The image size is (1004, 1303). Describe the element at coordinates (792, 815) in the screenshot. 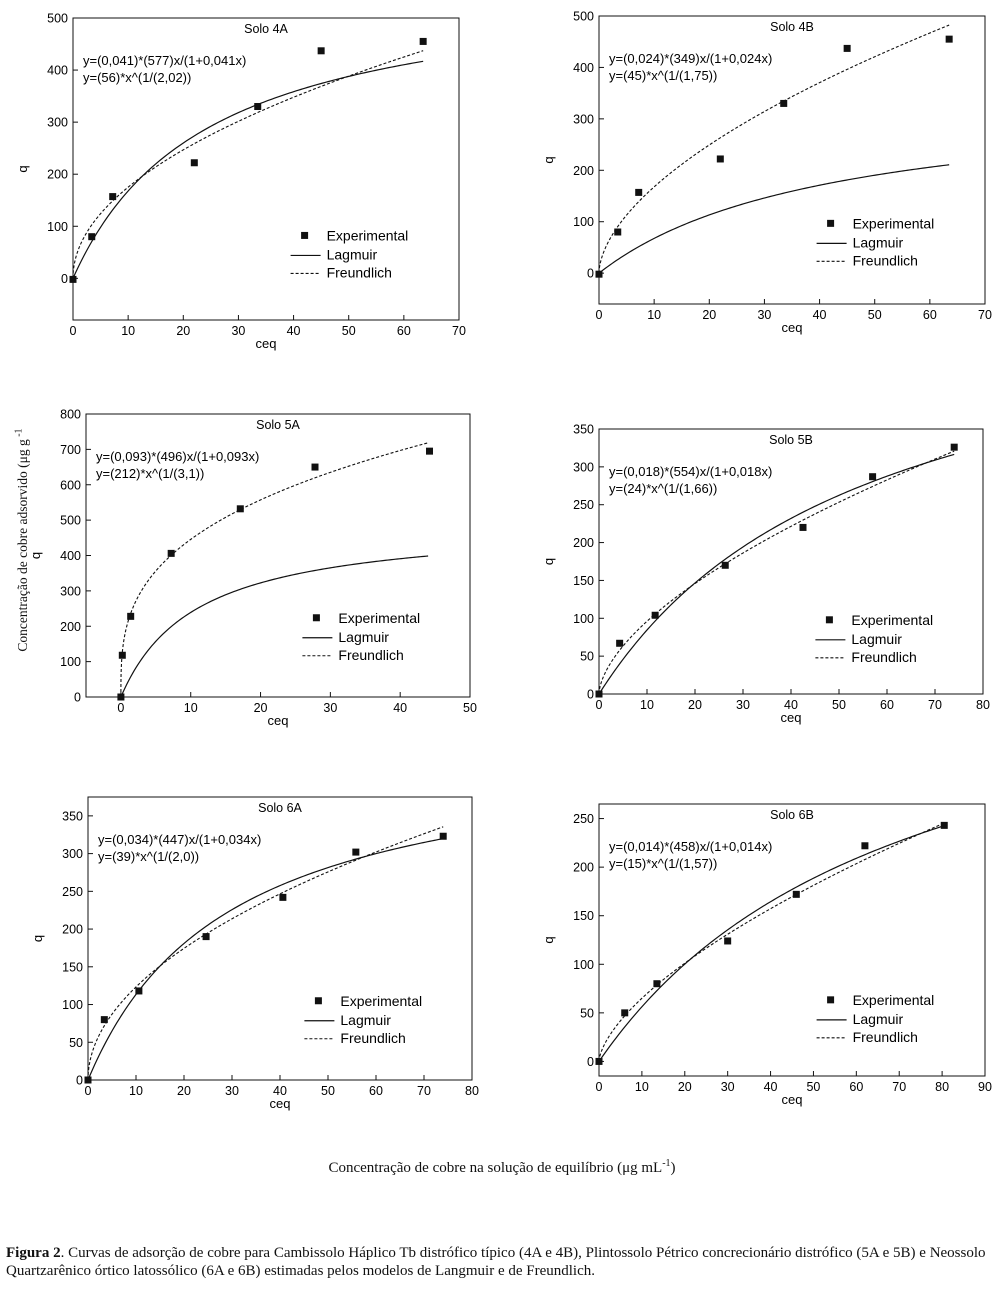

I see `chart-title: Solo 6B` at that location.